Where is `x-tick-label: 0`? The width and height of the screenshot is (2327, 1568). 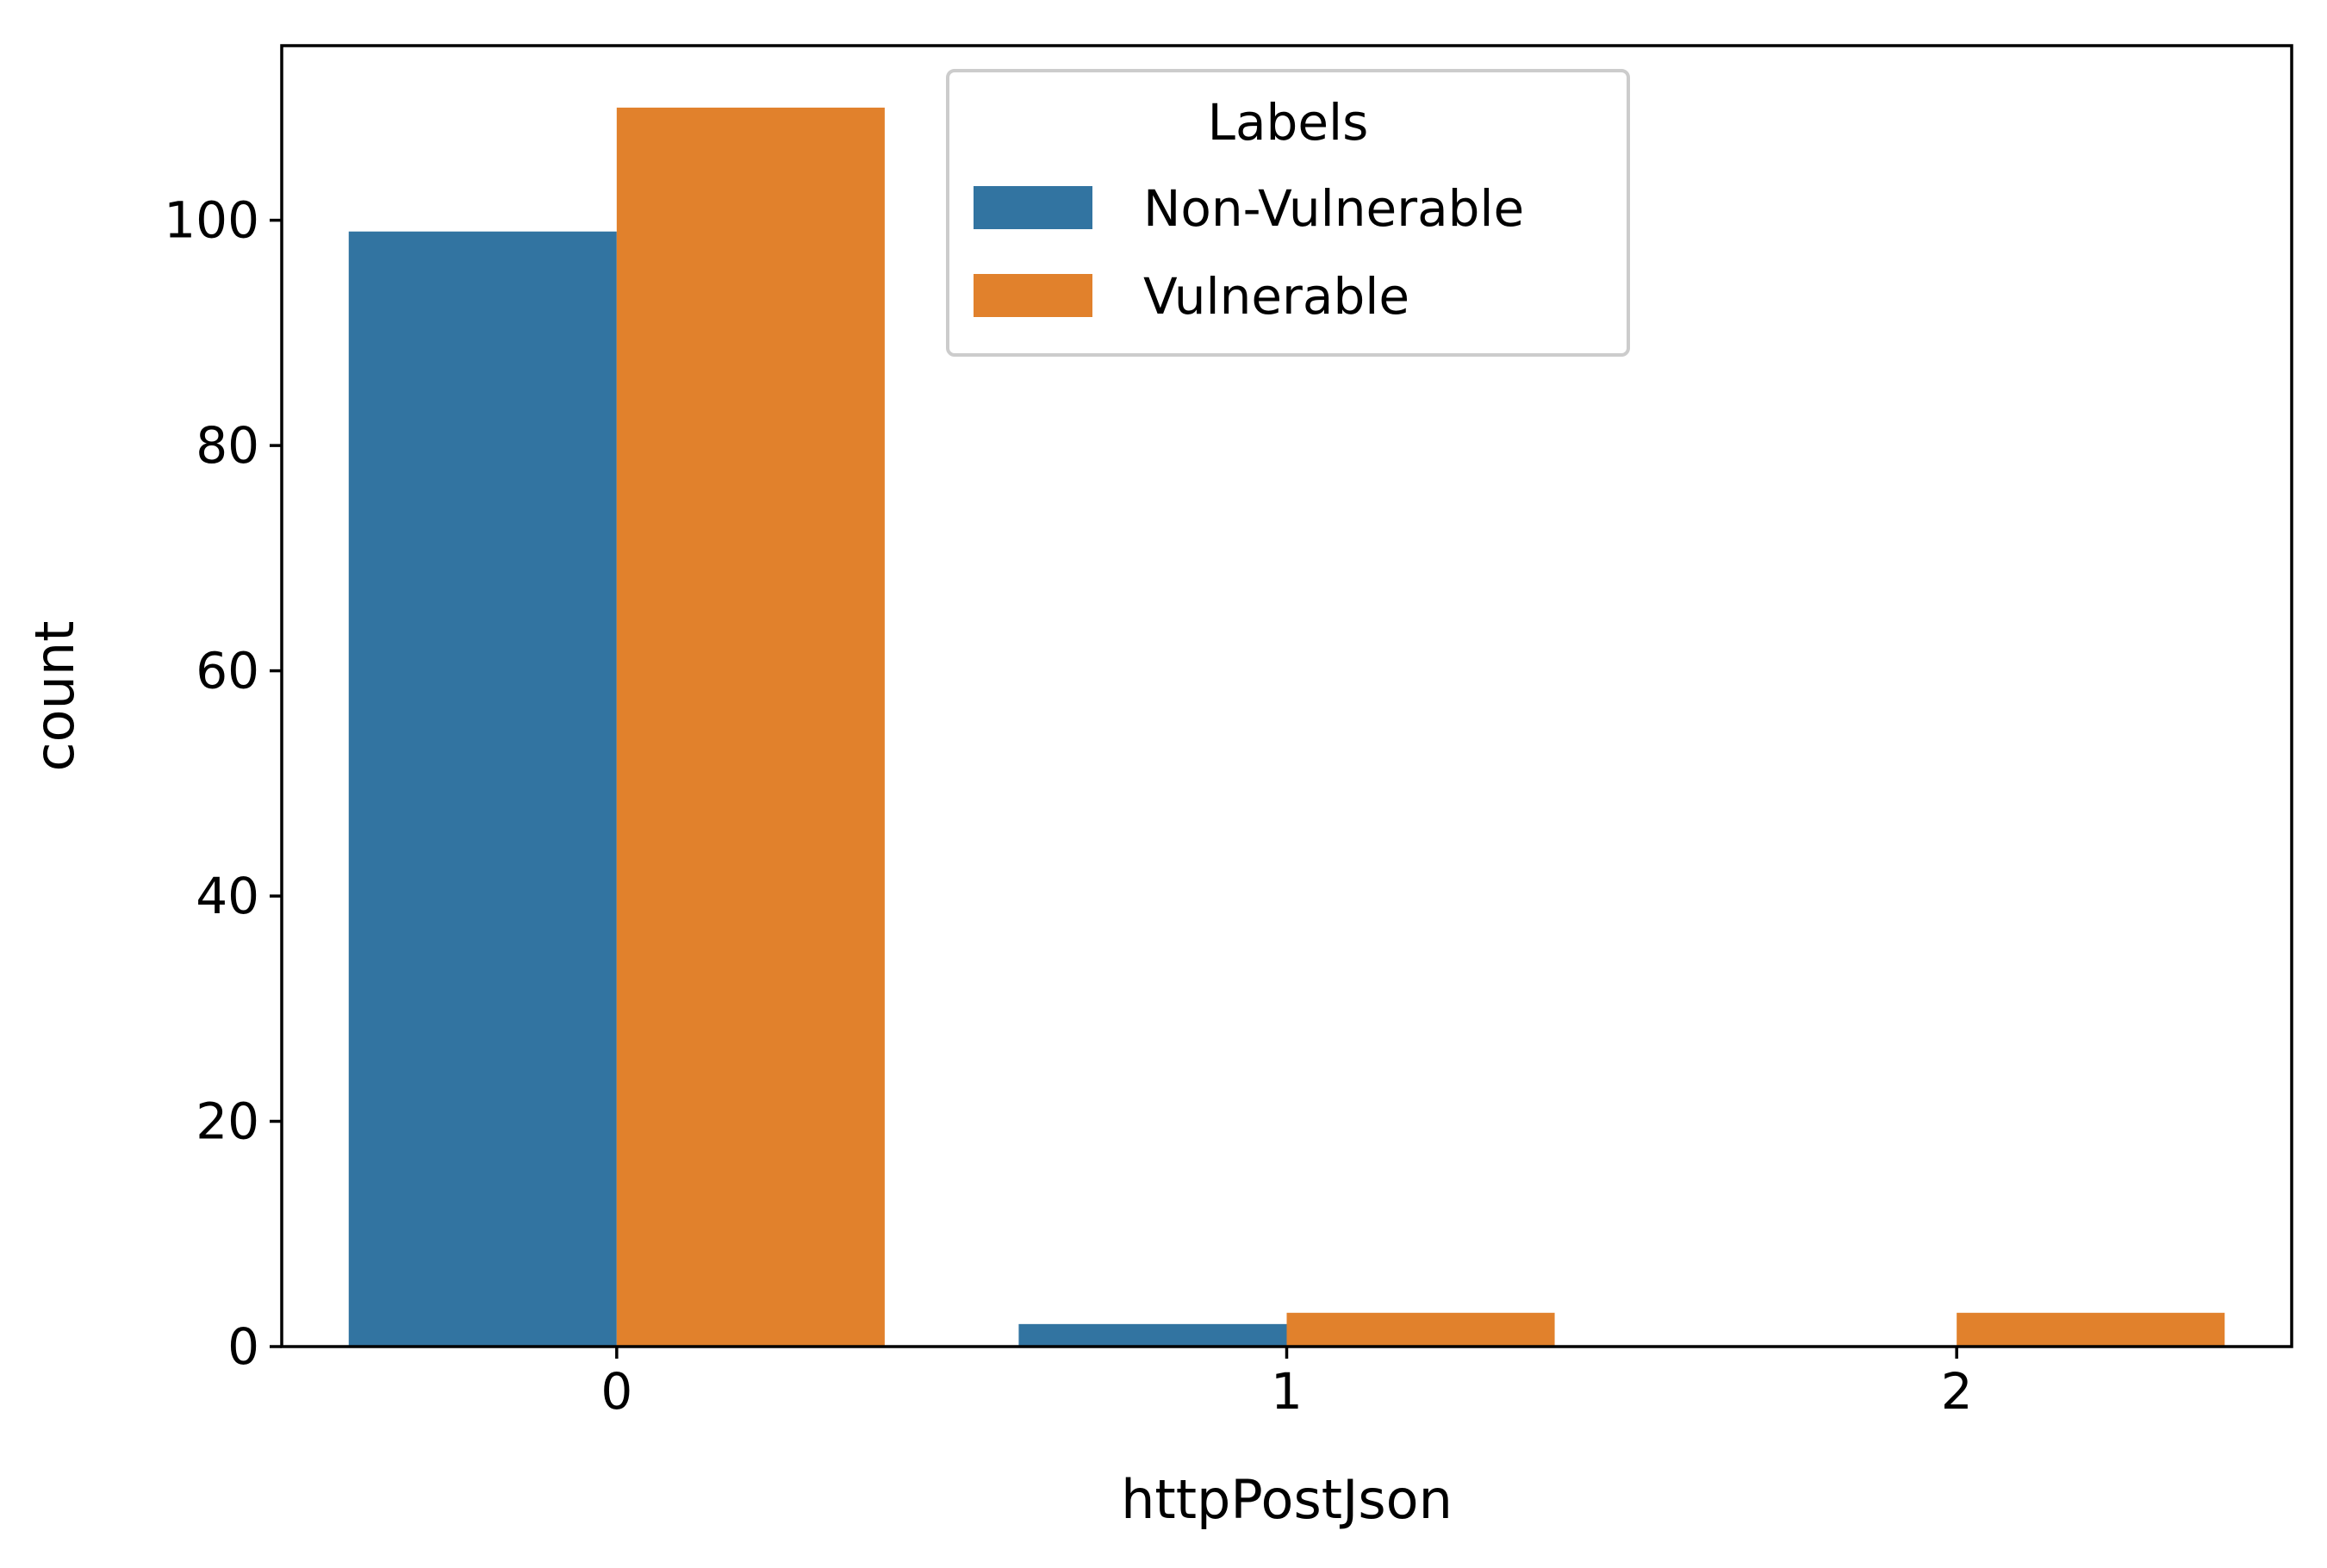
x-tick-label: 0 is located at coordinates (616, 1392).